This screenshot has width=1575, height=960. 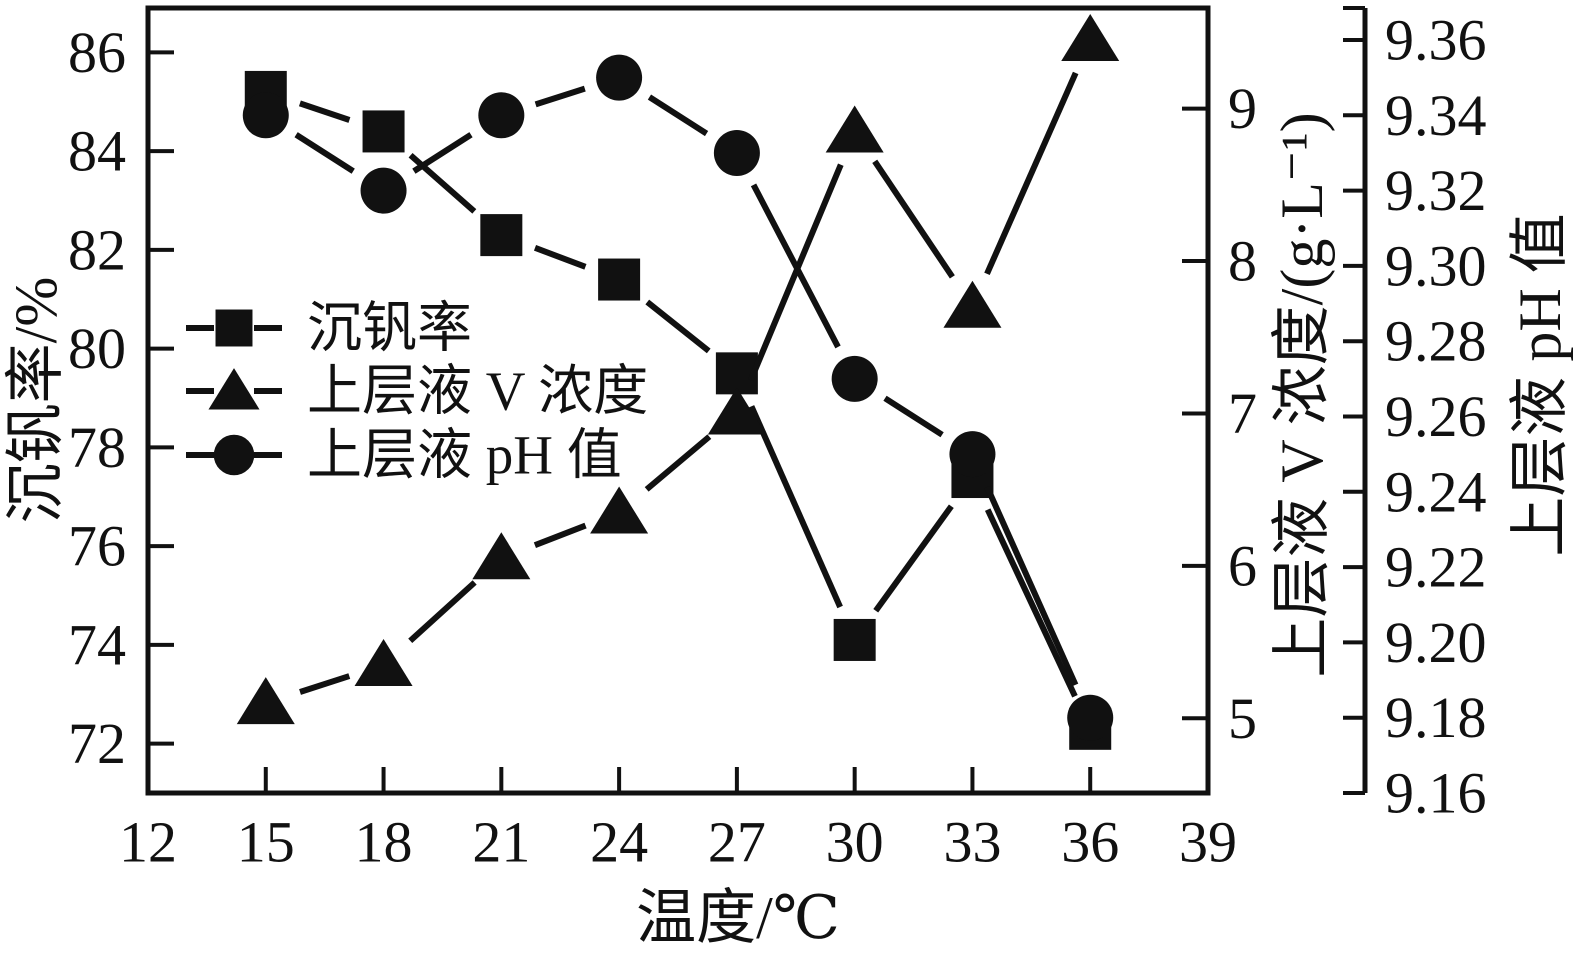 What do you see at coordinates (1436, 793) in the screenshot?
I see `right-ph-tick-label: 9.16` at bounding box center [1436, 793].